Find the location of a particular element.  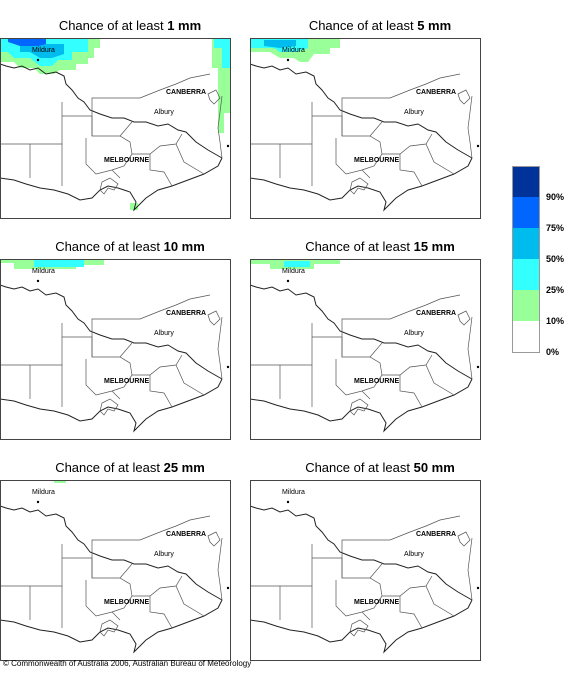

threshold: 15 mm is located at coordinates (434, 246).